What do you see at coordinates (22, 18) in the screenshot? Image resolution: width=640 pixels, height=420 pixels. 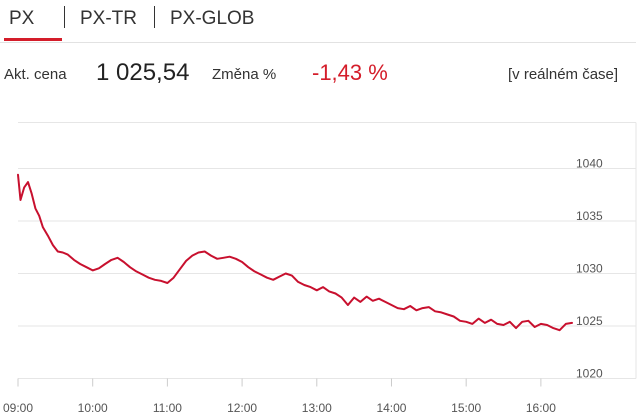 I see `tab-px: PX` at bounding box center [22, 18].